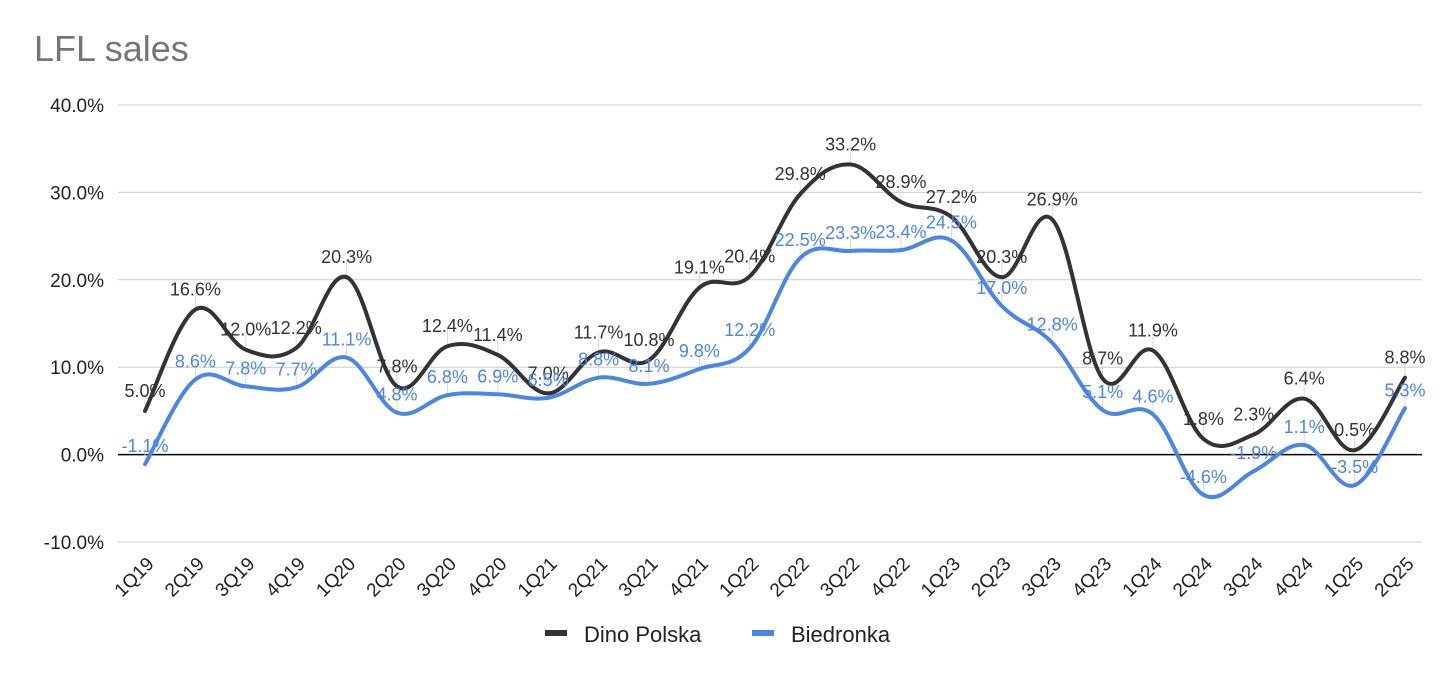 This screenshot has height=683, width=1456. Describe the element at coordinates (648, 366) in the screenshot. I see `data-label-biedronka: 8.1%` at that location.